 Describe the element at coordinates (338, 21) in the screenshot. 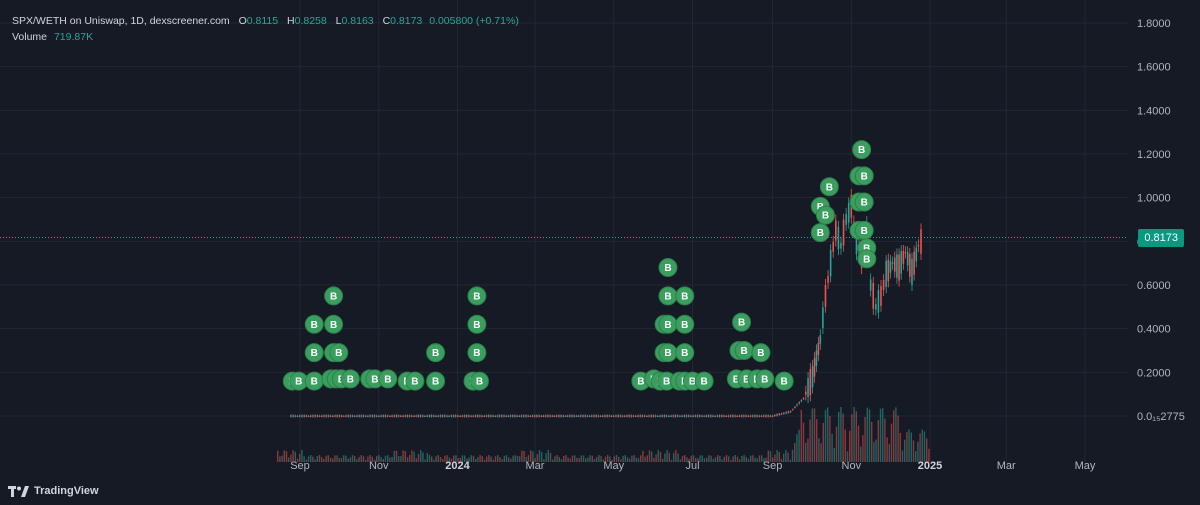

I see `low-label: L` at that location.